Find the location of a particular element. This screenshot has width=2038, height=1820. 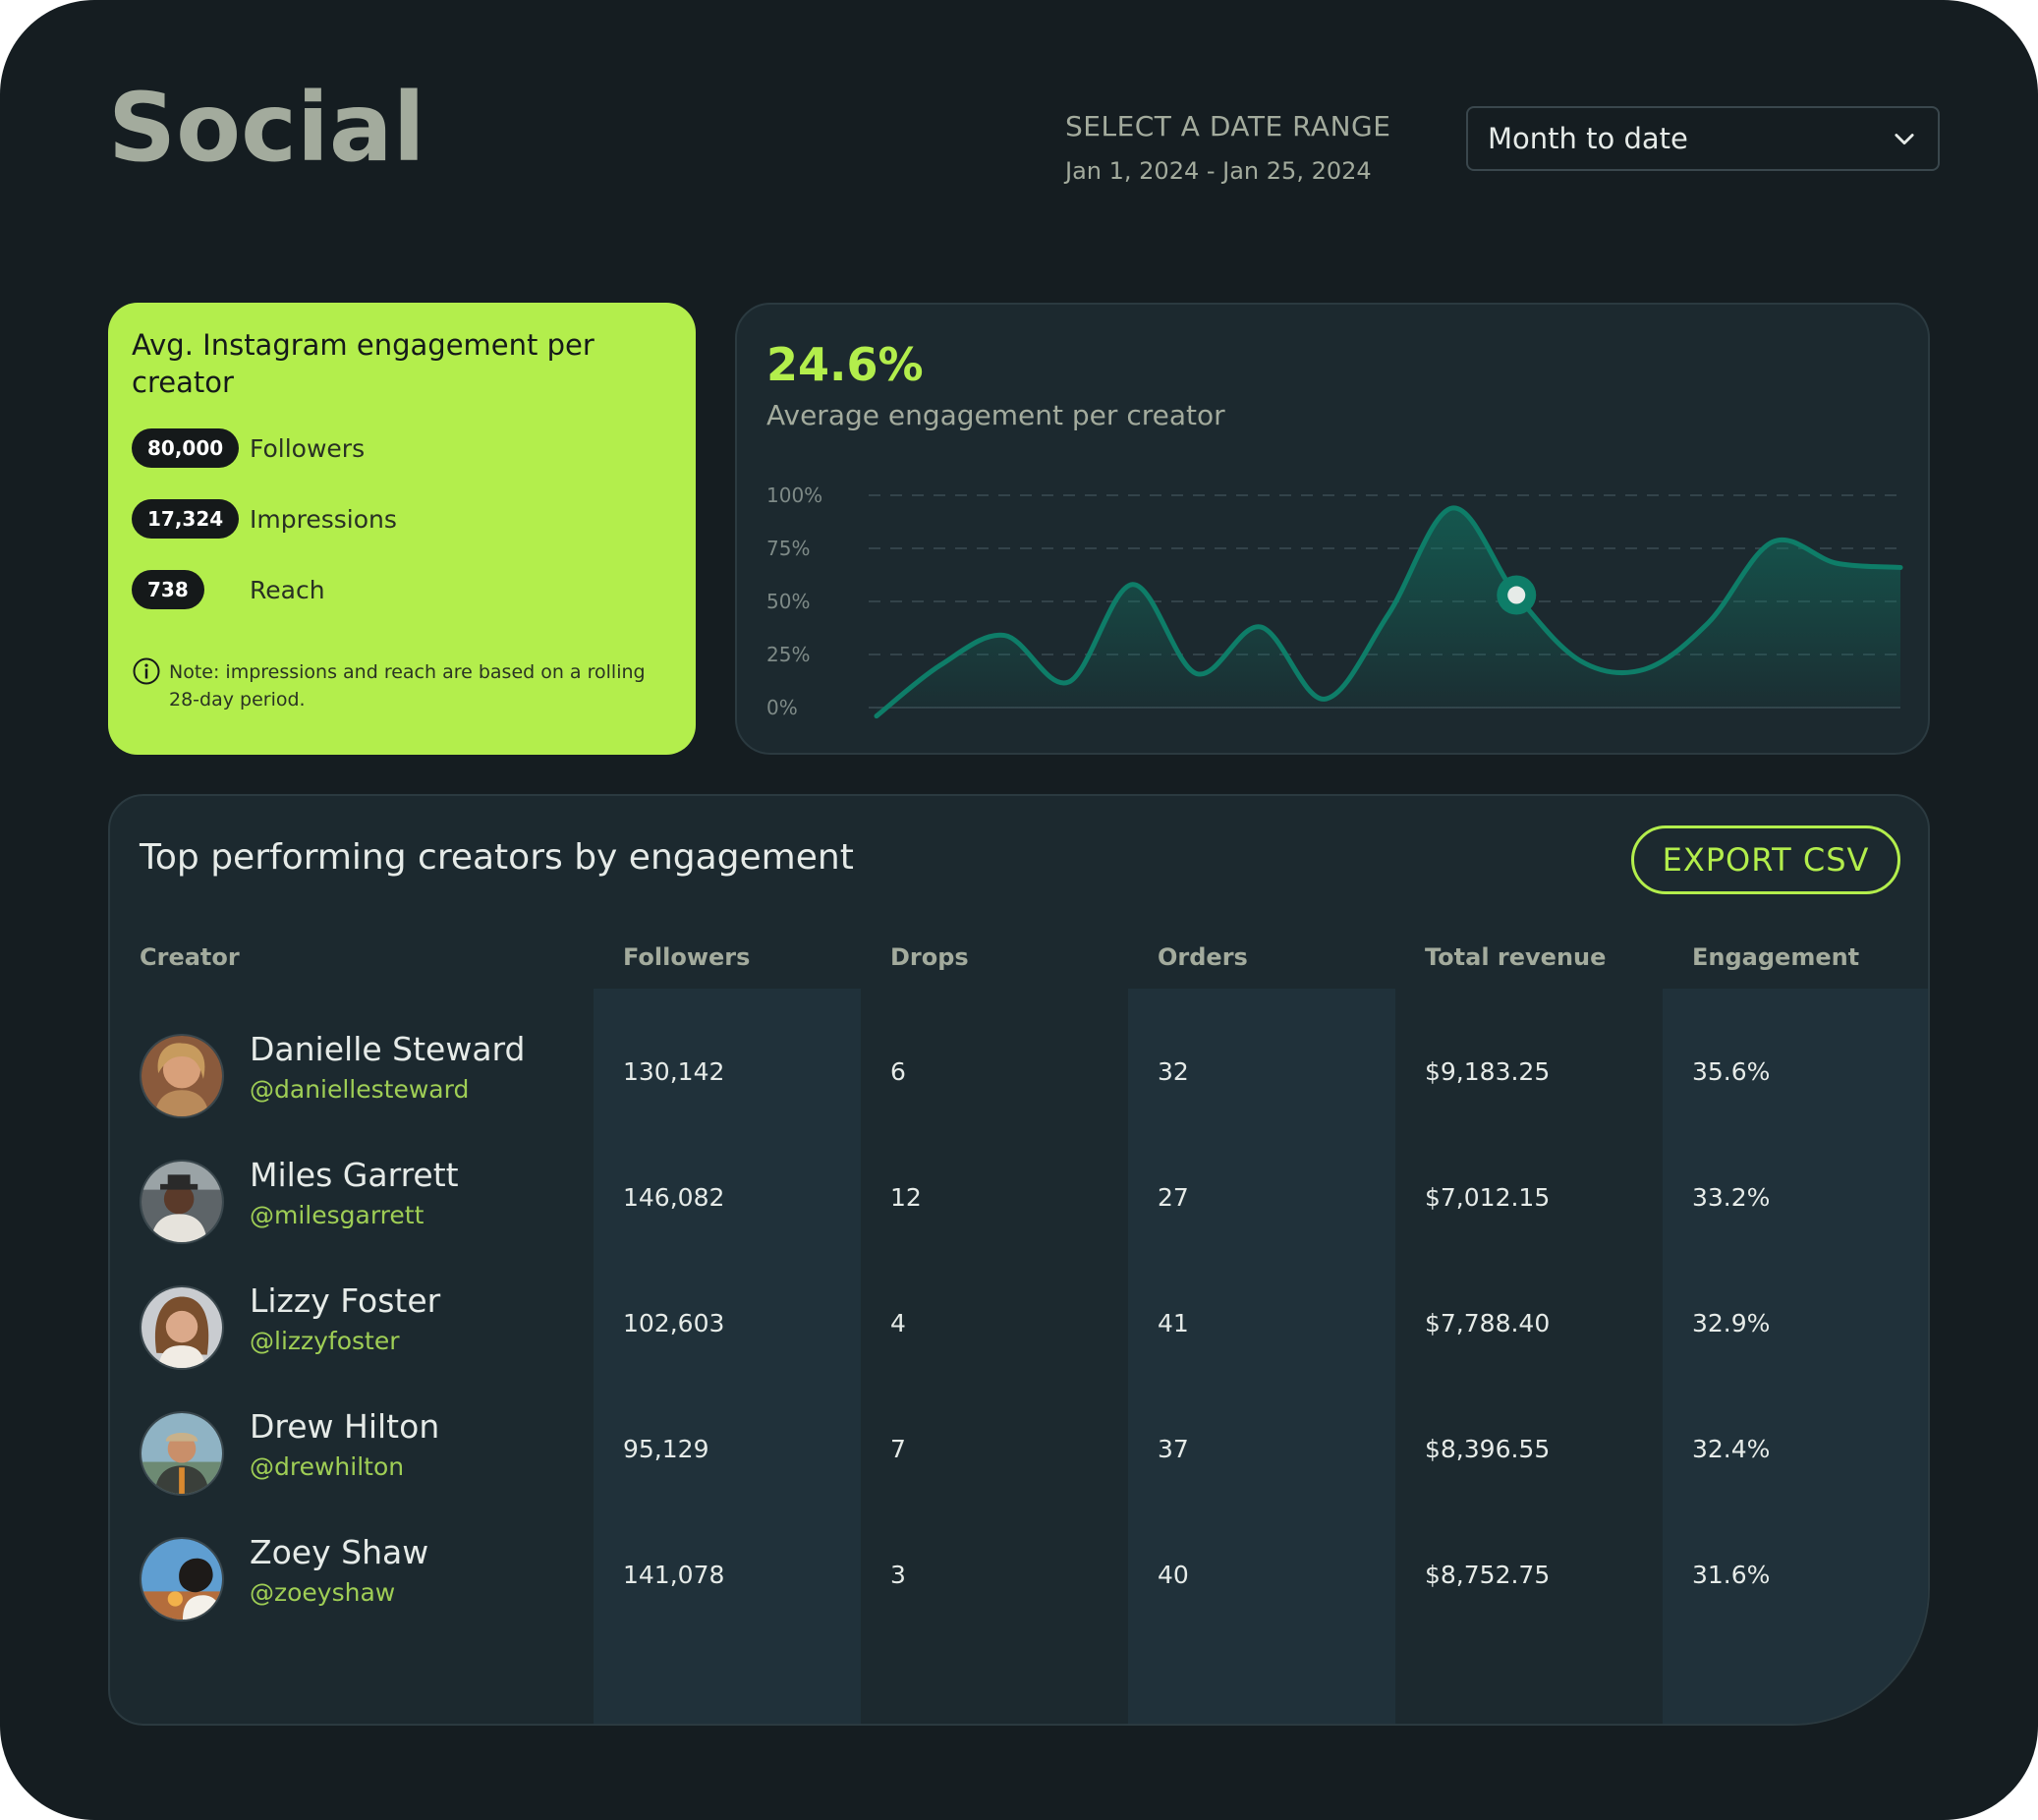

cell-followers: 102,603 is located at coordinates (674, 1323).